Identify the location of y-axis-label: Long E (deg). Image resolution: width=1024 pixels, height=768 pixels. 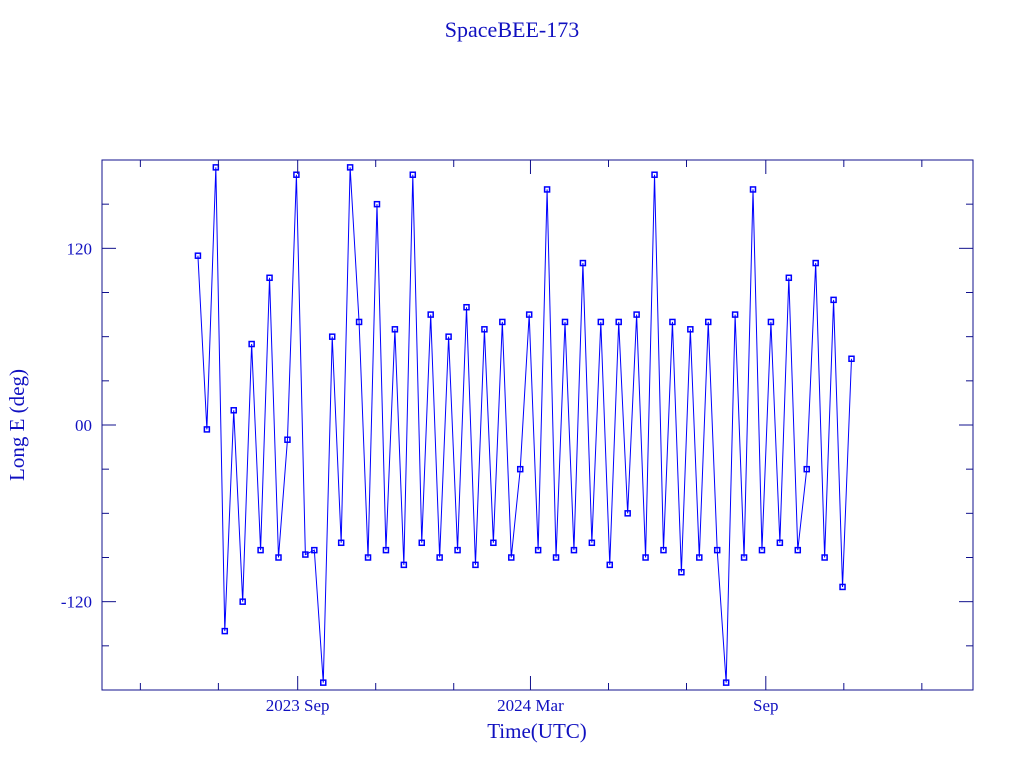
(17, 425).